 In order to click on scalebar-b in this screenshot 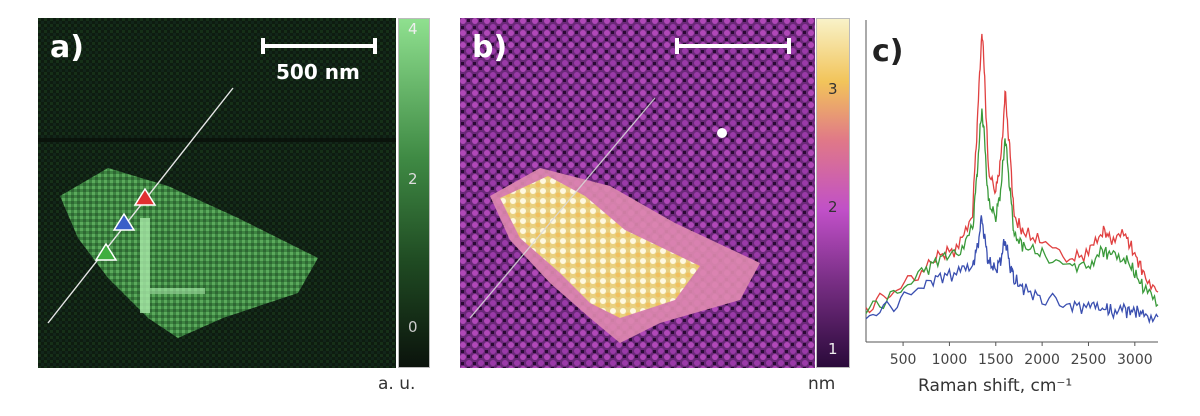, I will do `click(733, 46)`.